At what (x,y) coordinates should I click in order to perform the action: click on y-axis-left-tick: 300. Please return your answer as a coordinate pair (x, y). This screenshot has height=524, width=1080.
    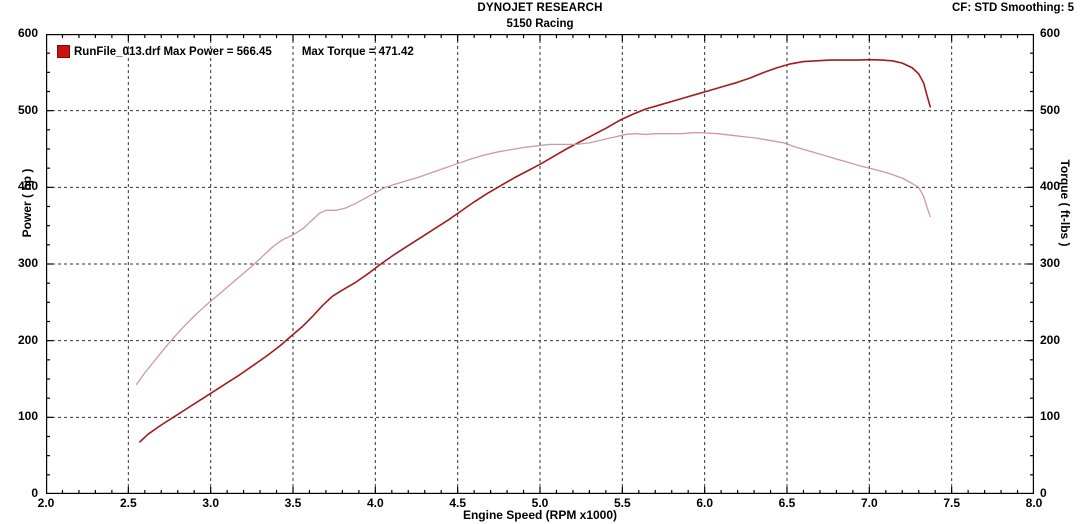
    Looking at the image, I should click on (27, 263).